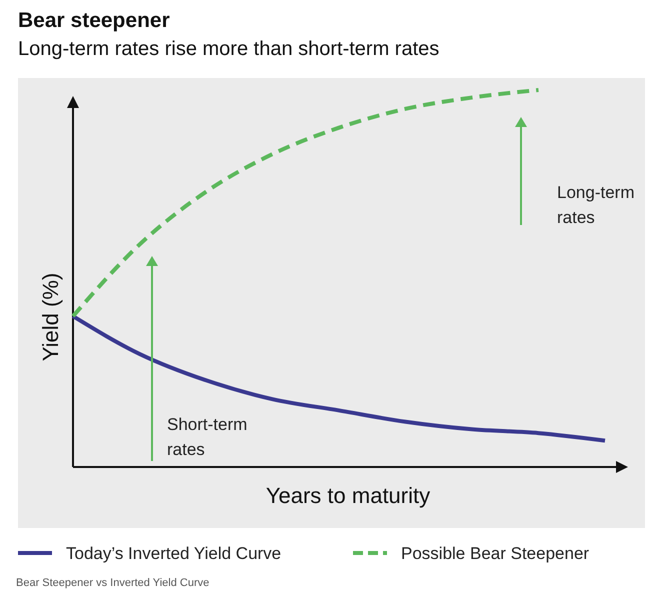  Describe the element at coordinates (495, 553) in the screenshot. I see `legend-label: Possible Bear Steepener` at that location.